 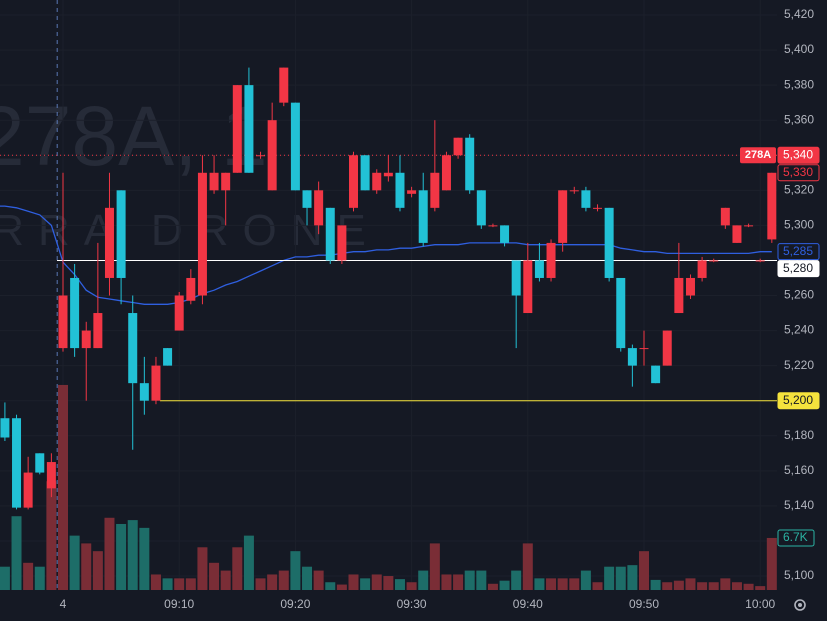 I want to click on x-tick-label: 09:10, so click(x=179, y=604).